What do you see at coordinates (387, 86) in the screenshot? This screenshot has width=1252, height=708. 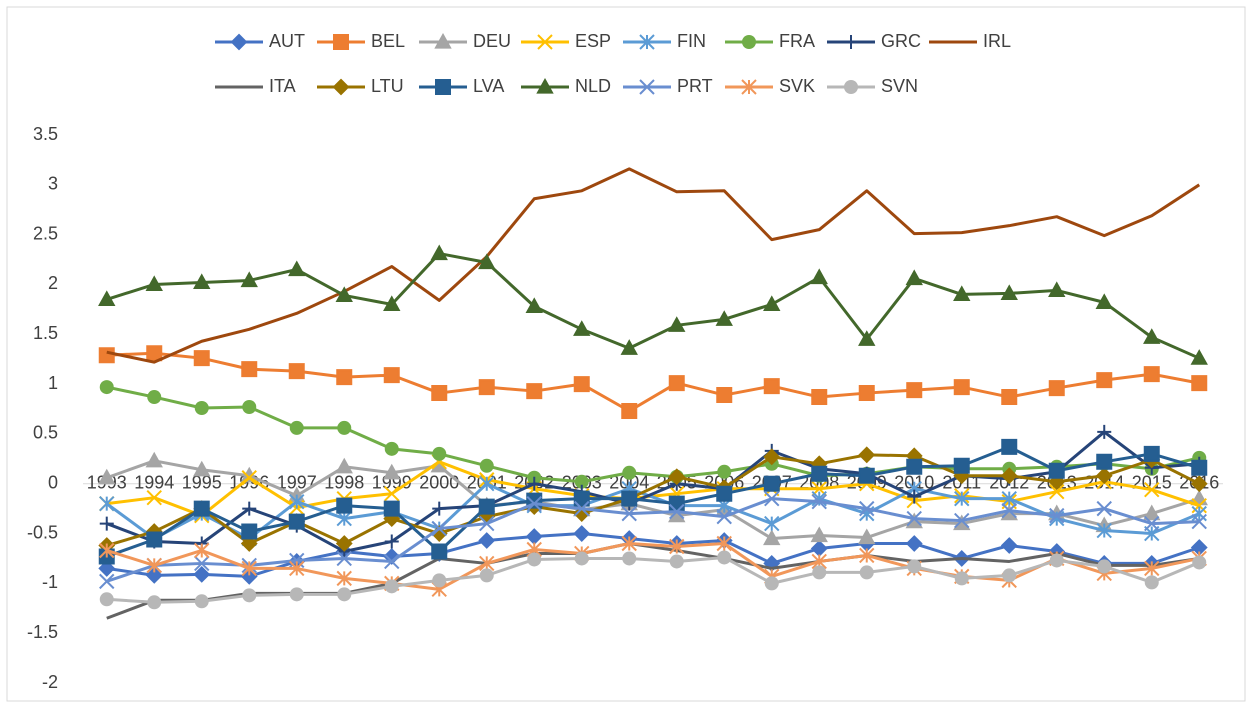 I see `legend-label: LTU` at bounding box center [387, 86].